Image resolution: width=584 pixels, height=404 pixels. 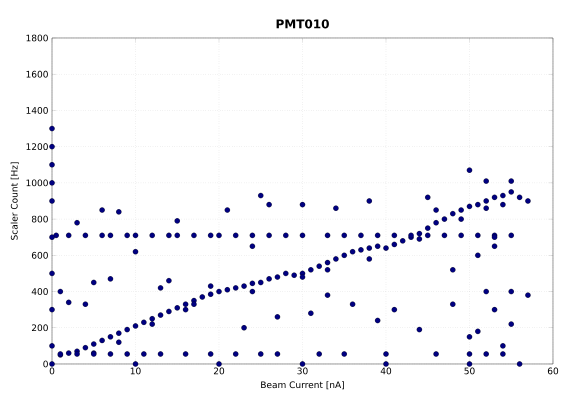 I want to click on y-tick-label: 1400, so click(x=37, y=110).